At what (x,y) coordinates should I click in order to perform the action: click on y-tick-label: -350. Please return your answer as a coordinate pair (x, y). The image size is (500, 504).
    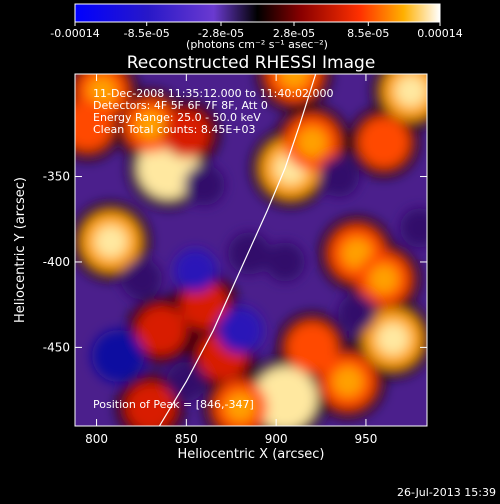
    Looking at the image, I should click on (56, 177).